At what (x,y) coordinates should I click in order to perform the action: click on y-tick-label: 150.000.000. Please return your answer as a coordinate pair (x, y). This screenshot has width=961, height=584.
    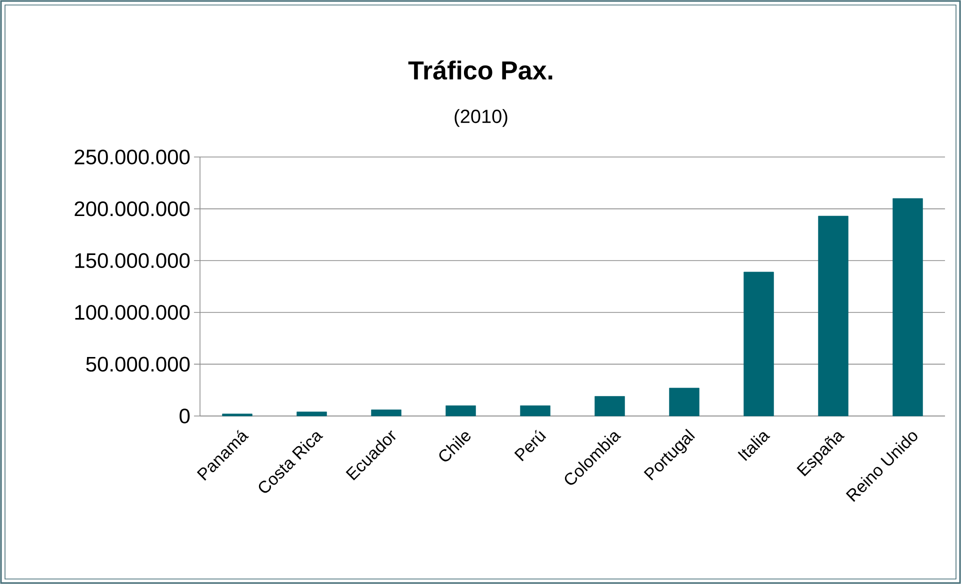
    Looking at the image, I should click on (132, 260).